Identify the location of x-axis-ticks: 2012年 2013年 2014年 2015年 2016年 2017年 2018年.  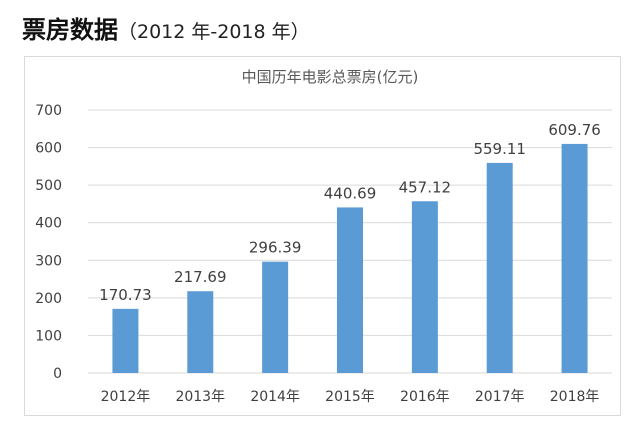
(350, 397).